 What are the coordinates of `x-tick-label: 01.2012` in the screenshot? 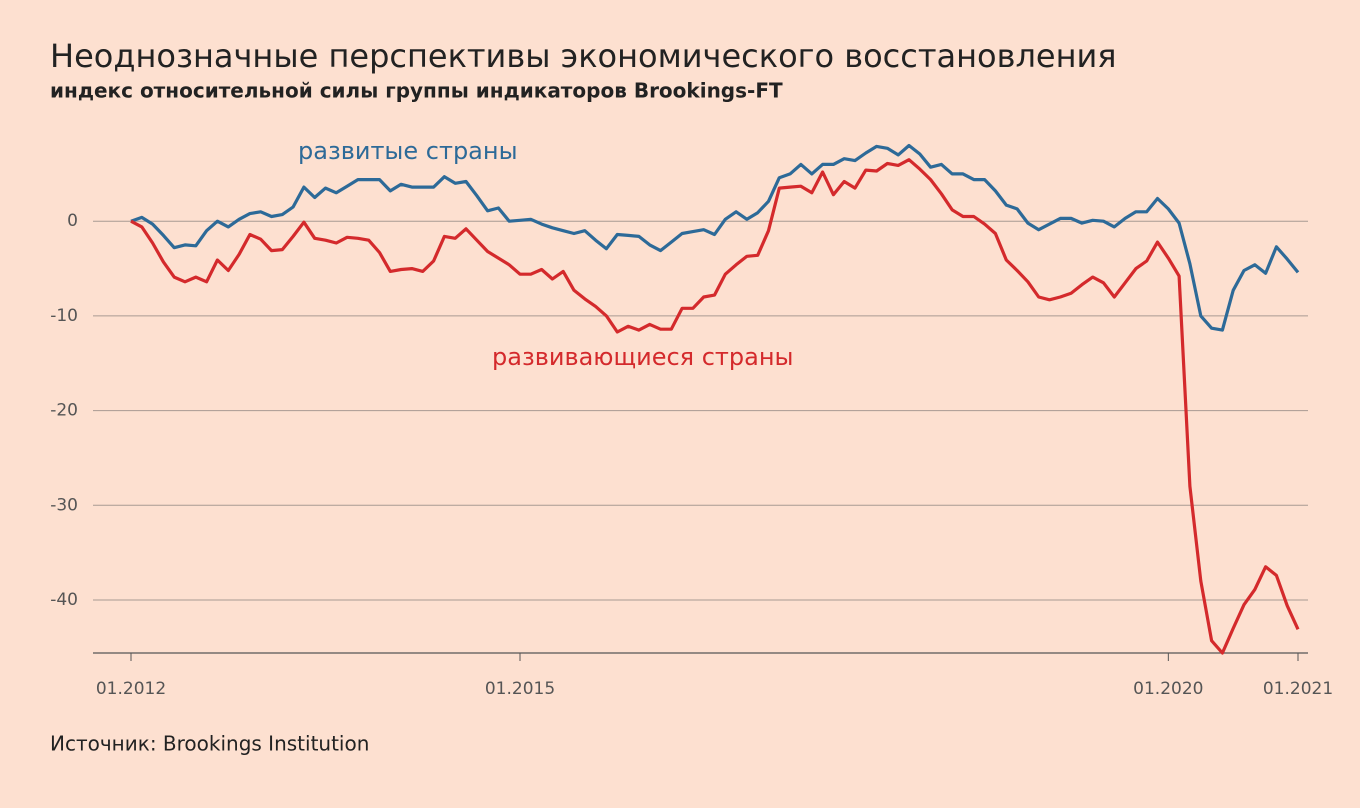 It's located at (131, 689).